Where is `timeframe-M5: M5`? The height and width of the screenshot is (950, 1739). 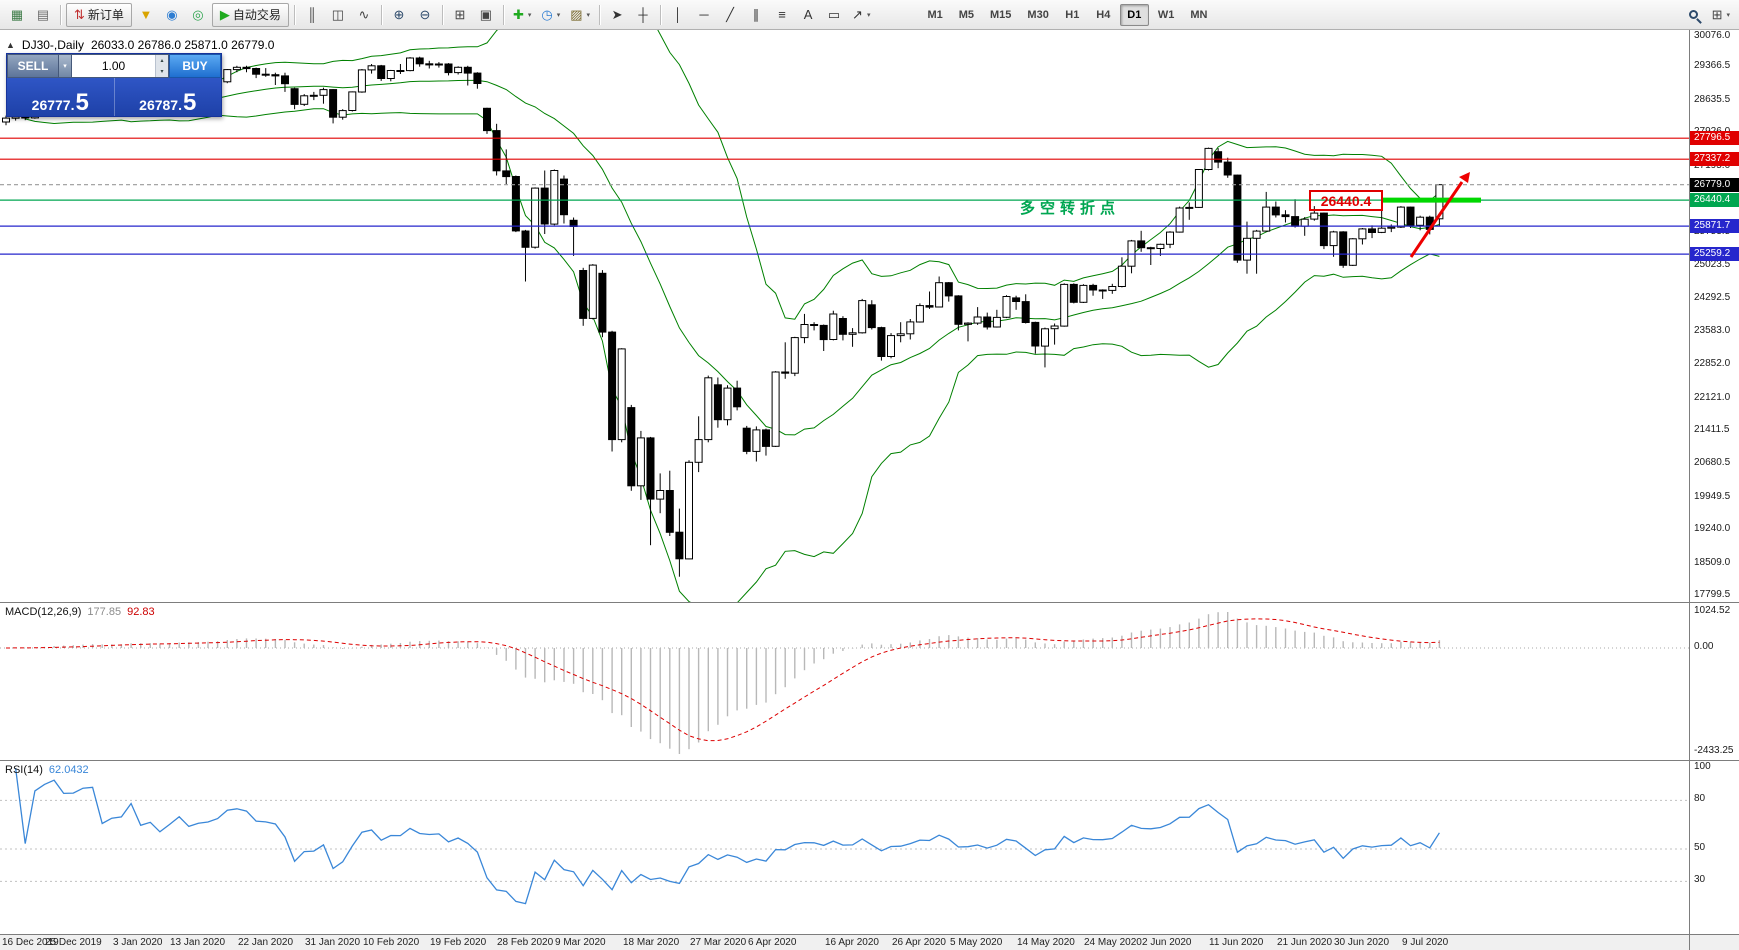
timeframe-M5: M5 is located at coordinates (966, 15).